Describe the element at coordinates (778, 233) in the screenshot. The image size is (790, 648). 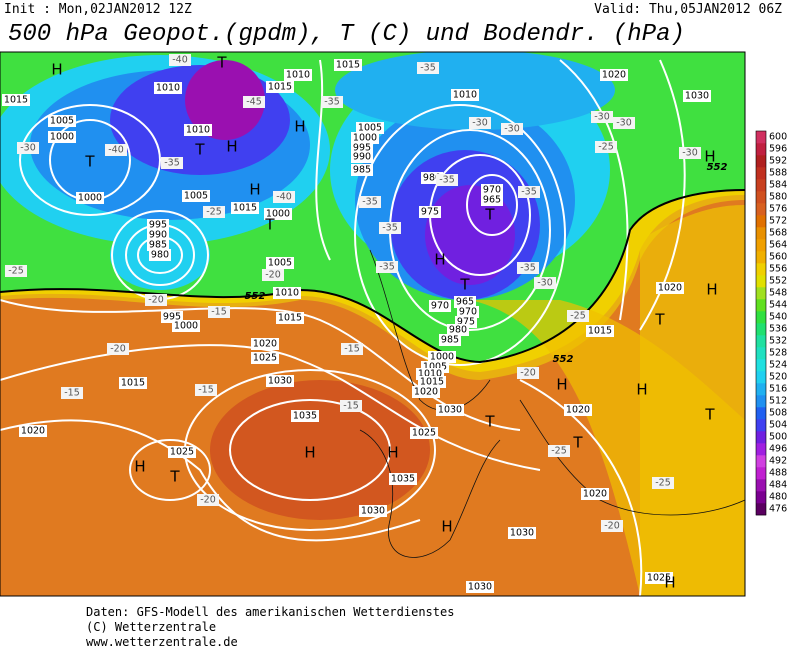
I see `colorbar-label: 568` at that location.